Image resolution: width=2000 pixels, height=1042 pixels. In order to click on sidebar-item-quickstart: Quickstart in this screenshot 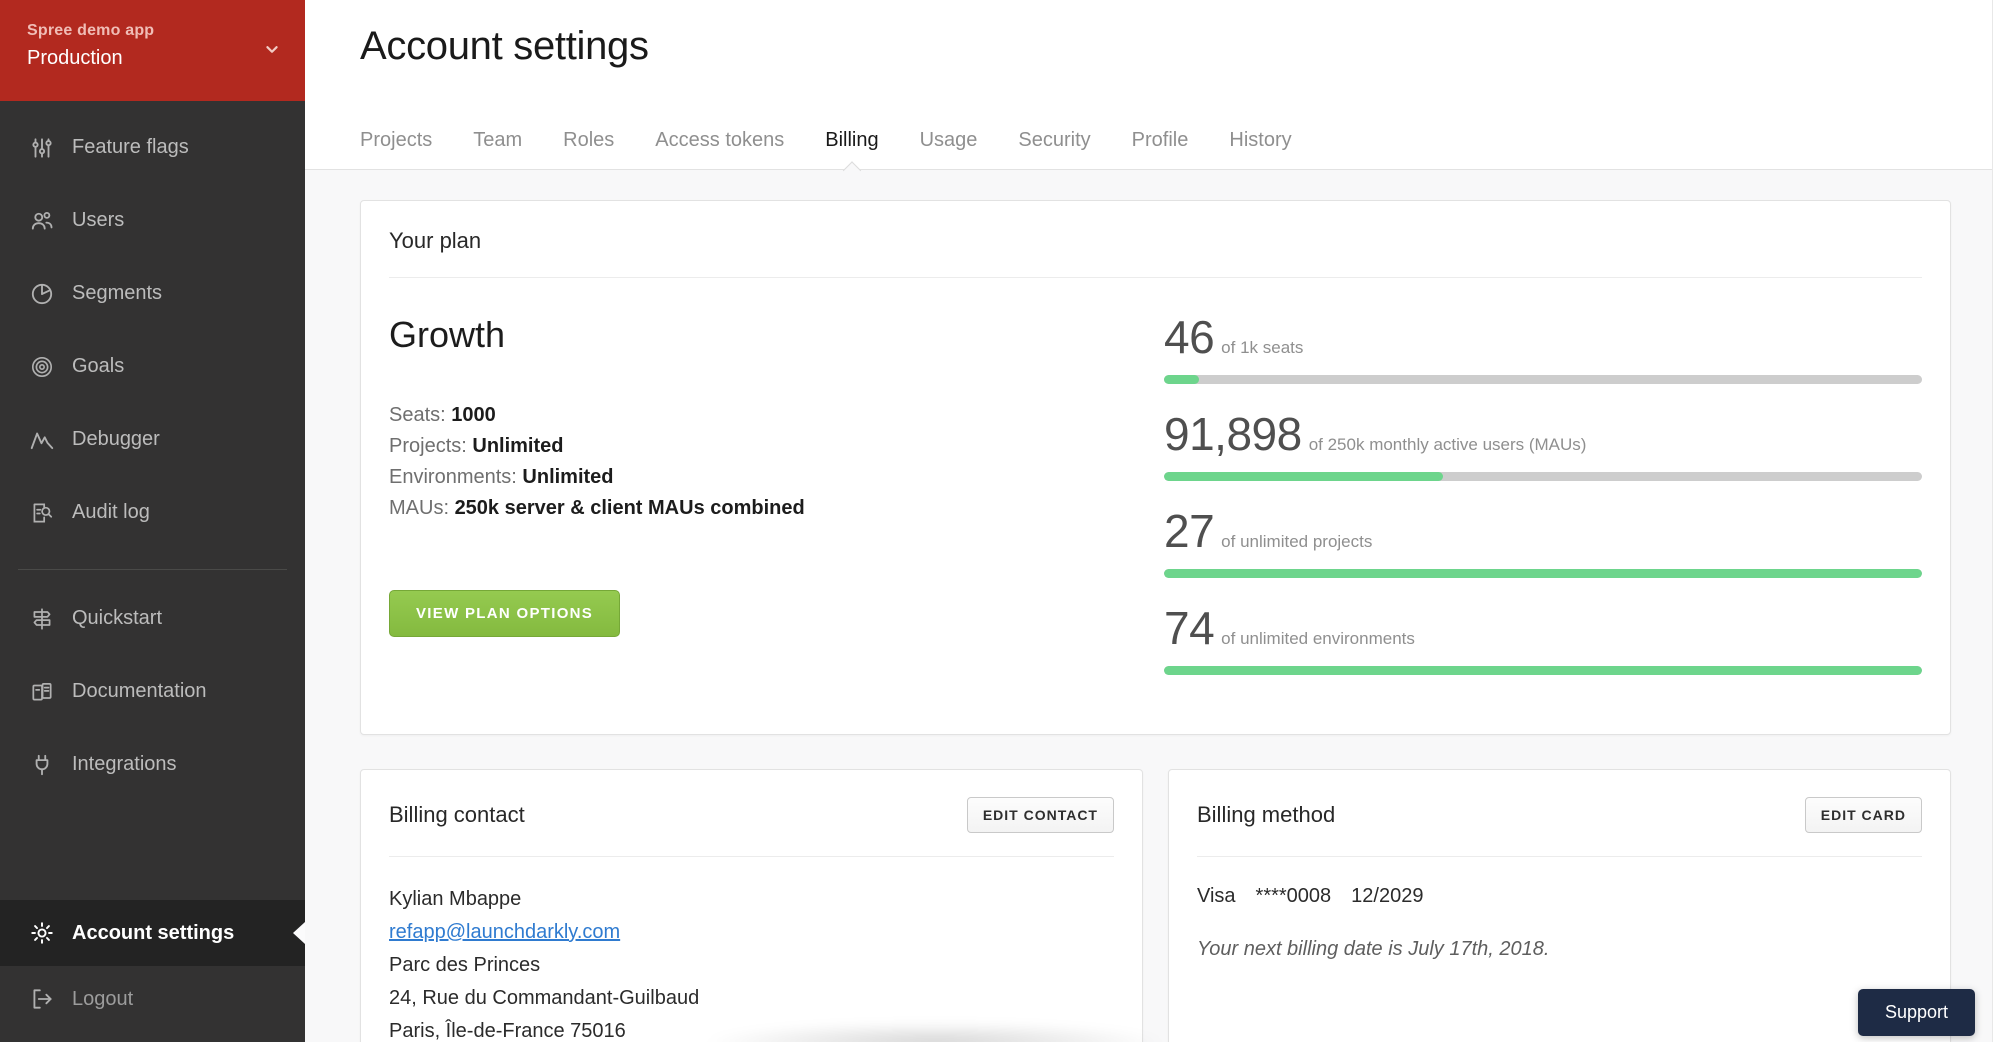, I will do `click(152, 618)`.